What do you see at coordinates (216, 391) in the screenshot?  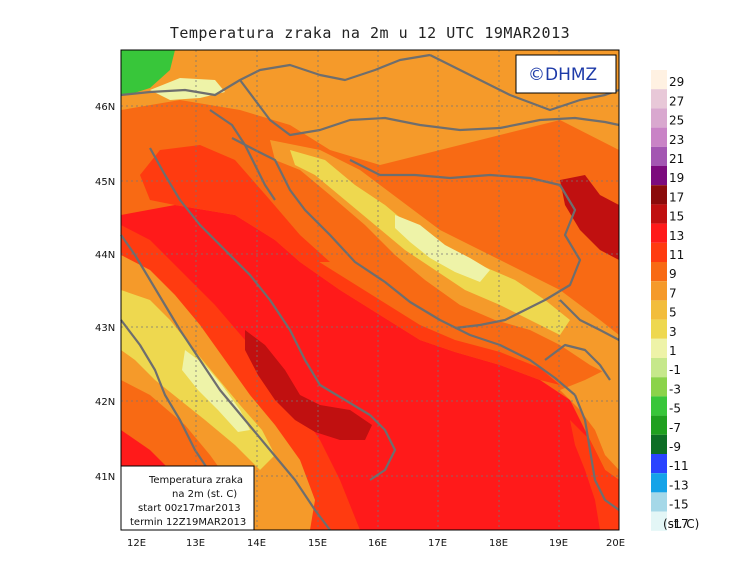 I see `italy-peaks` at bounding box center [216, 391].